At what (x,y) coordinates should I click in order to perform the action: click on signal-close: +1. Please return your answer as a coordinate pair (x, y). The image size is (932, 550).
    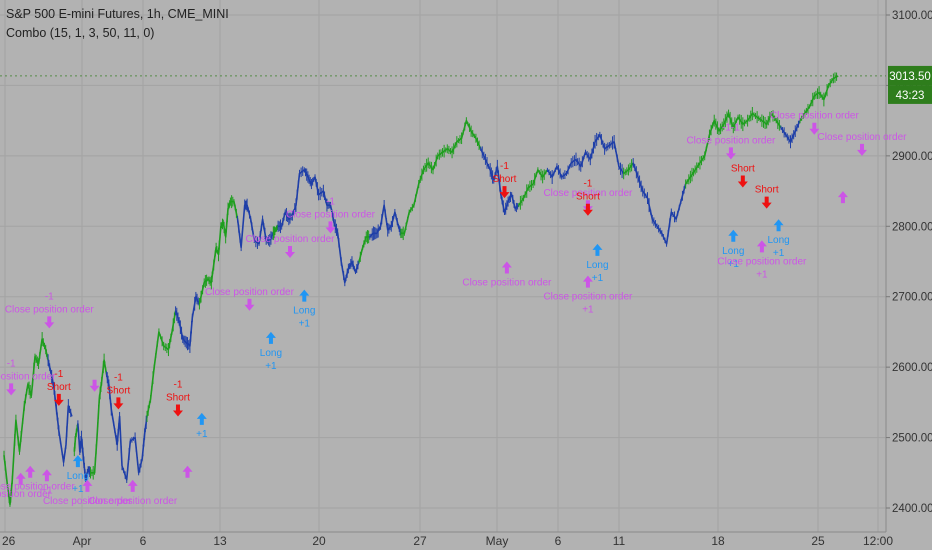
    Looking at the image, I should click on (47, 482).